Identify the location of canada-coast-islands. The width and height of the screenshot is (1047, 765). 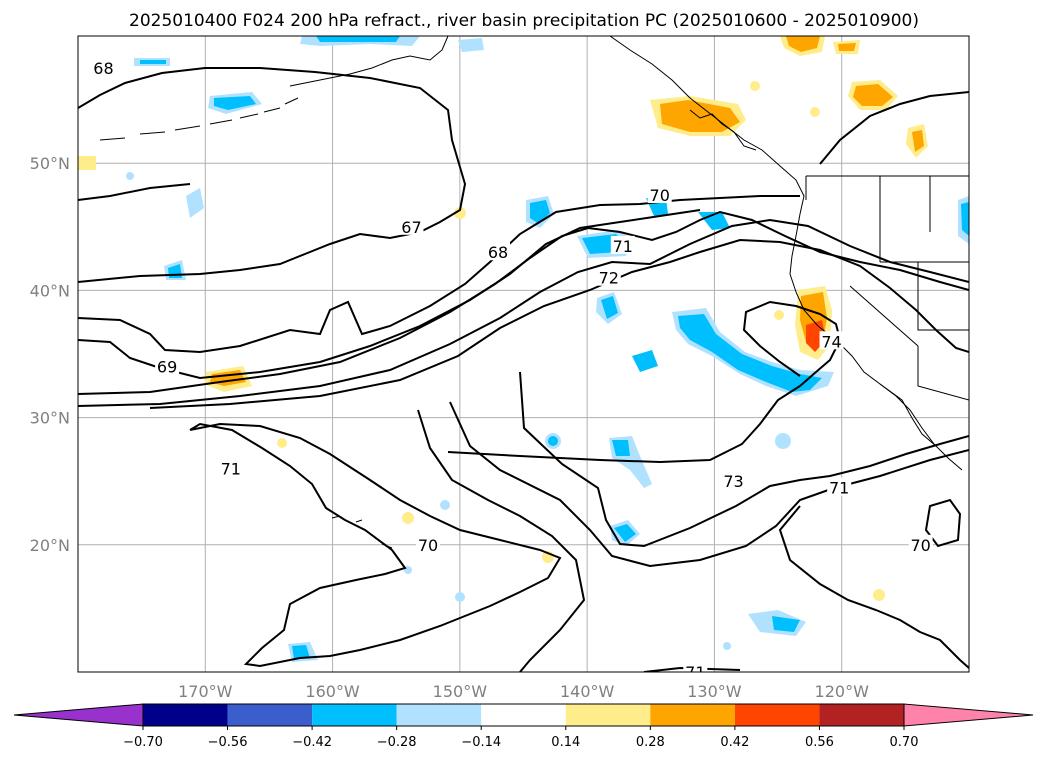
(723, 130).